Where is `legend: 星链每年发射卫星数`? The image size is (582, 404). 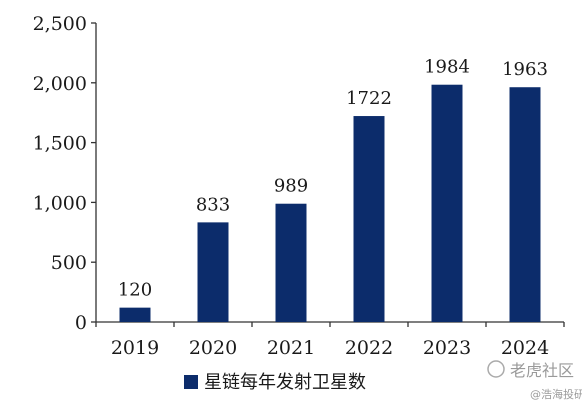
legend: 星链每年发射卫星数 is located at coordinates (275, 382).